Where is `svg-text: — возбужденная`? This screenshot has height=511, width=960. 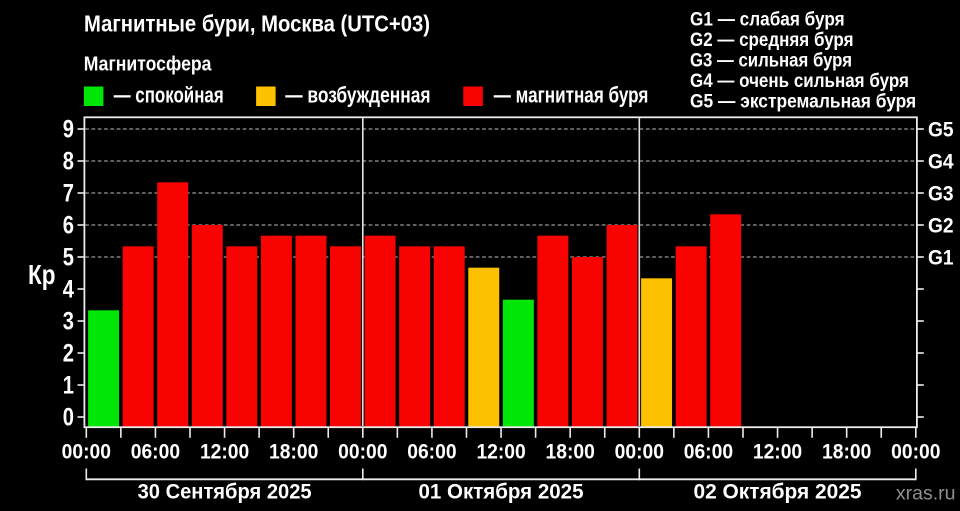 svg-text: — возбужденная is located at coordinates (357, 94).